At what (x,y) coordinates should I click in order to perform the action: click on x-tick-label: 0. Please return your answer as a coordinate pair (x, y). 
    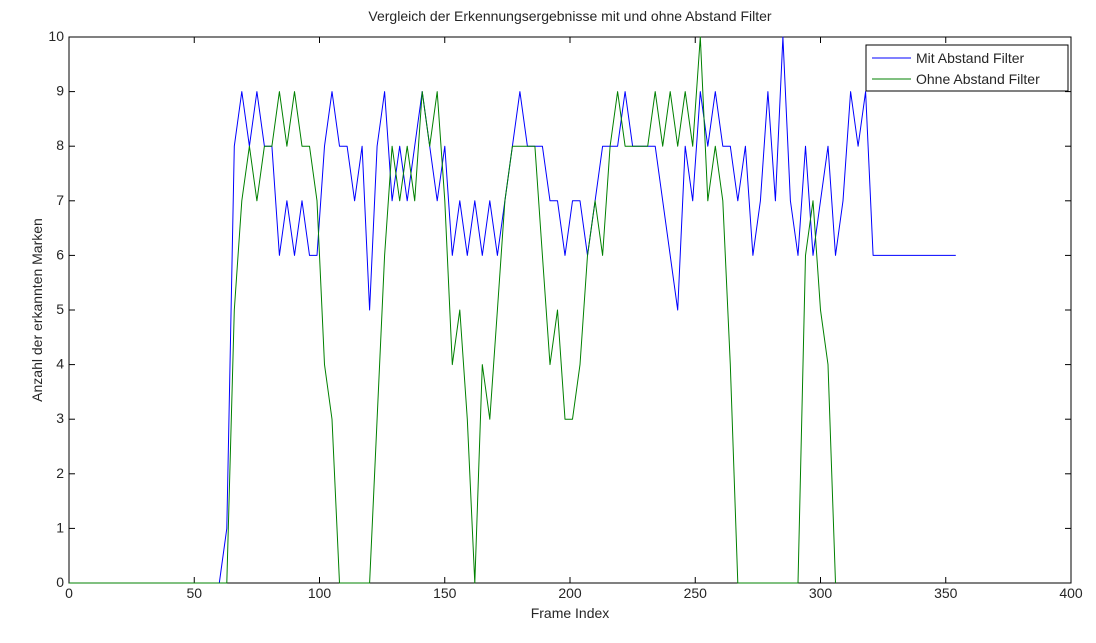
    Looking at the image, I should click on (69, 593).